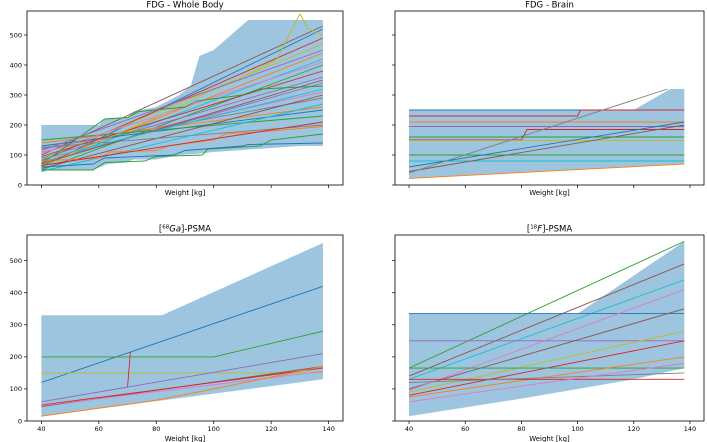  What do you see at coordinates (182, 344) in the screenshot?
I see `series-line-ga02` at bounding box center [182, 344].